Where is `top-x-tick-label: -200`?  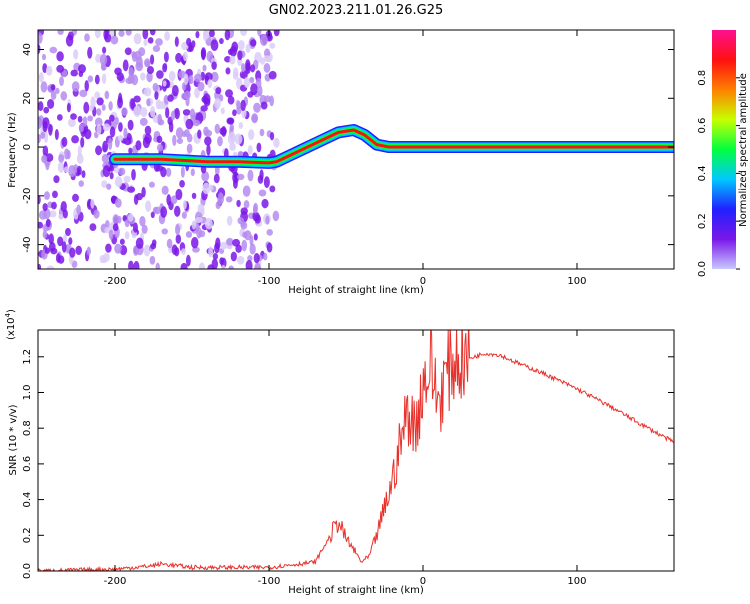 top-x-tick-label: -200 is located at coordinates (115, 281).